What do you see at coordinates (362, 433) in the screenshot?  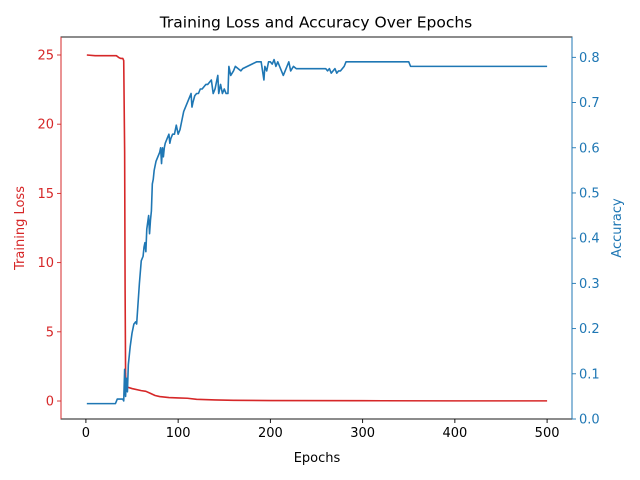 I see `x-tick-label: 300` at bounding box center [362, 433].